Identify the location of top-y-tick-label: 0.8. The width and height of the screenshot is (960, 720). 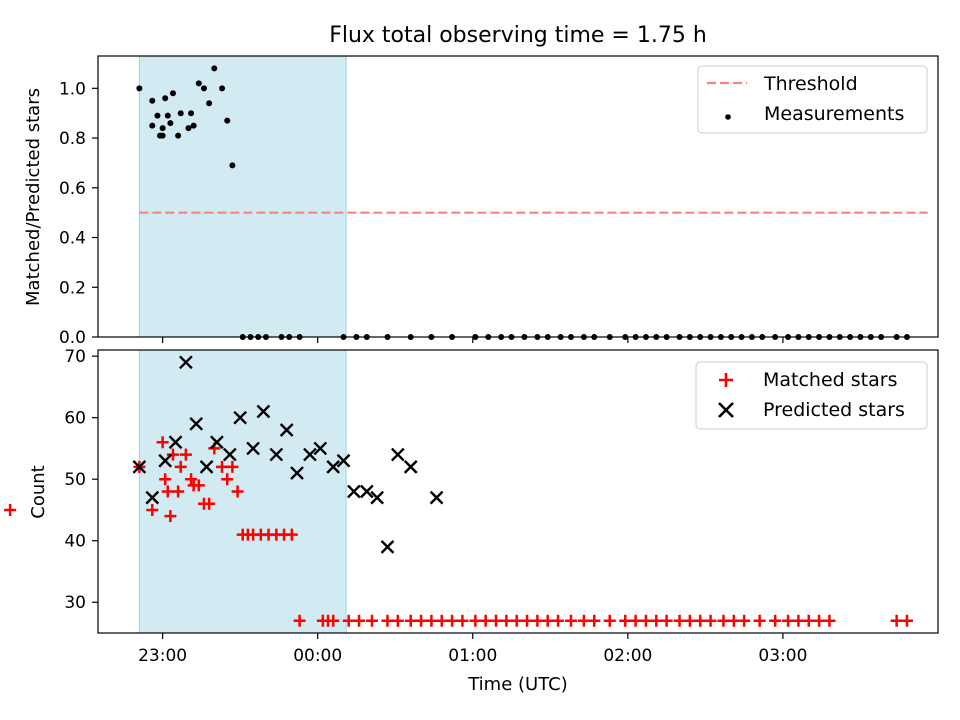
(72, 139).